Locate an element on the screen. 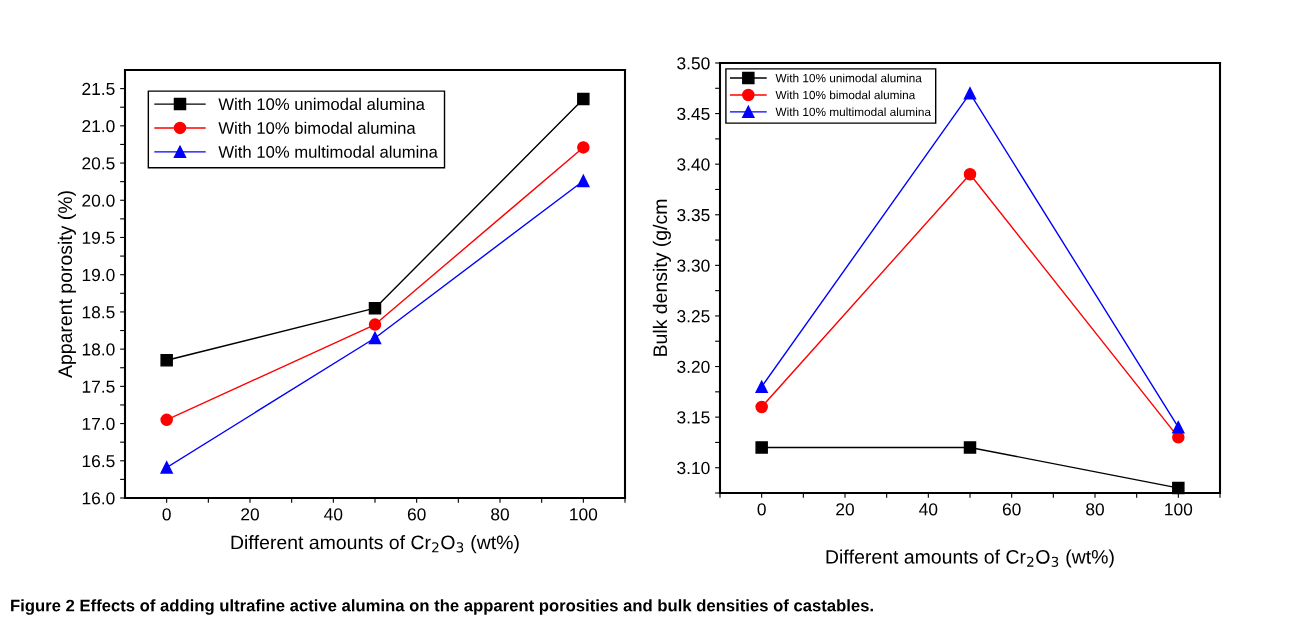 The image size is (1290, 630). y-tick-label: 19.0 is located at coordinates (98, 275).